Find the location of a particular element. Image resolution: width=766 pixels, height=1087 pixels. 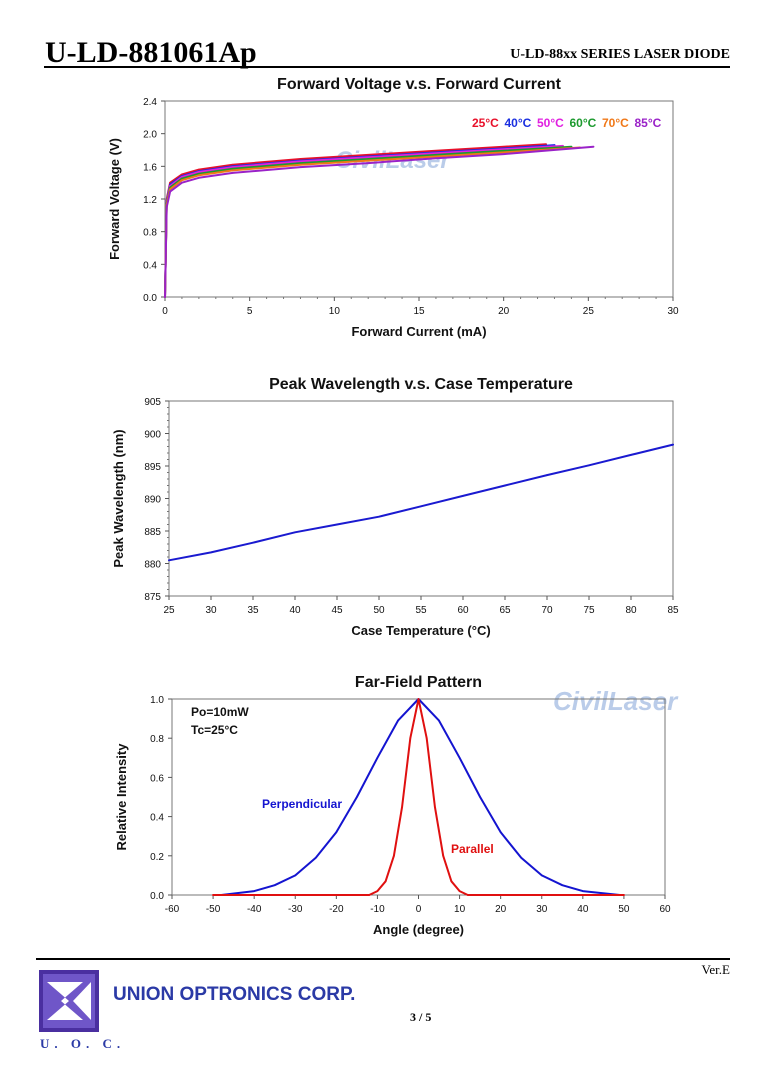

y-tick-label: 1.2 is located at coordinates (150, 200).